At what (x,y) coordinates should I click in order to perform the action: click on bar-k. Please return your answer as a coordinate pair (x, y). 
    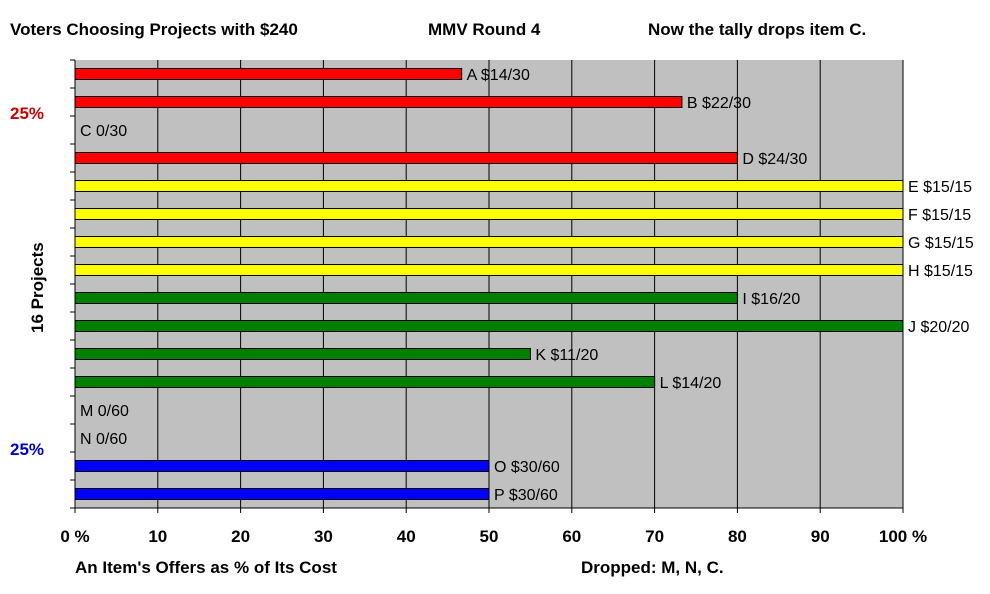
    Looking at the image, I should click on (302, 354).